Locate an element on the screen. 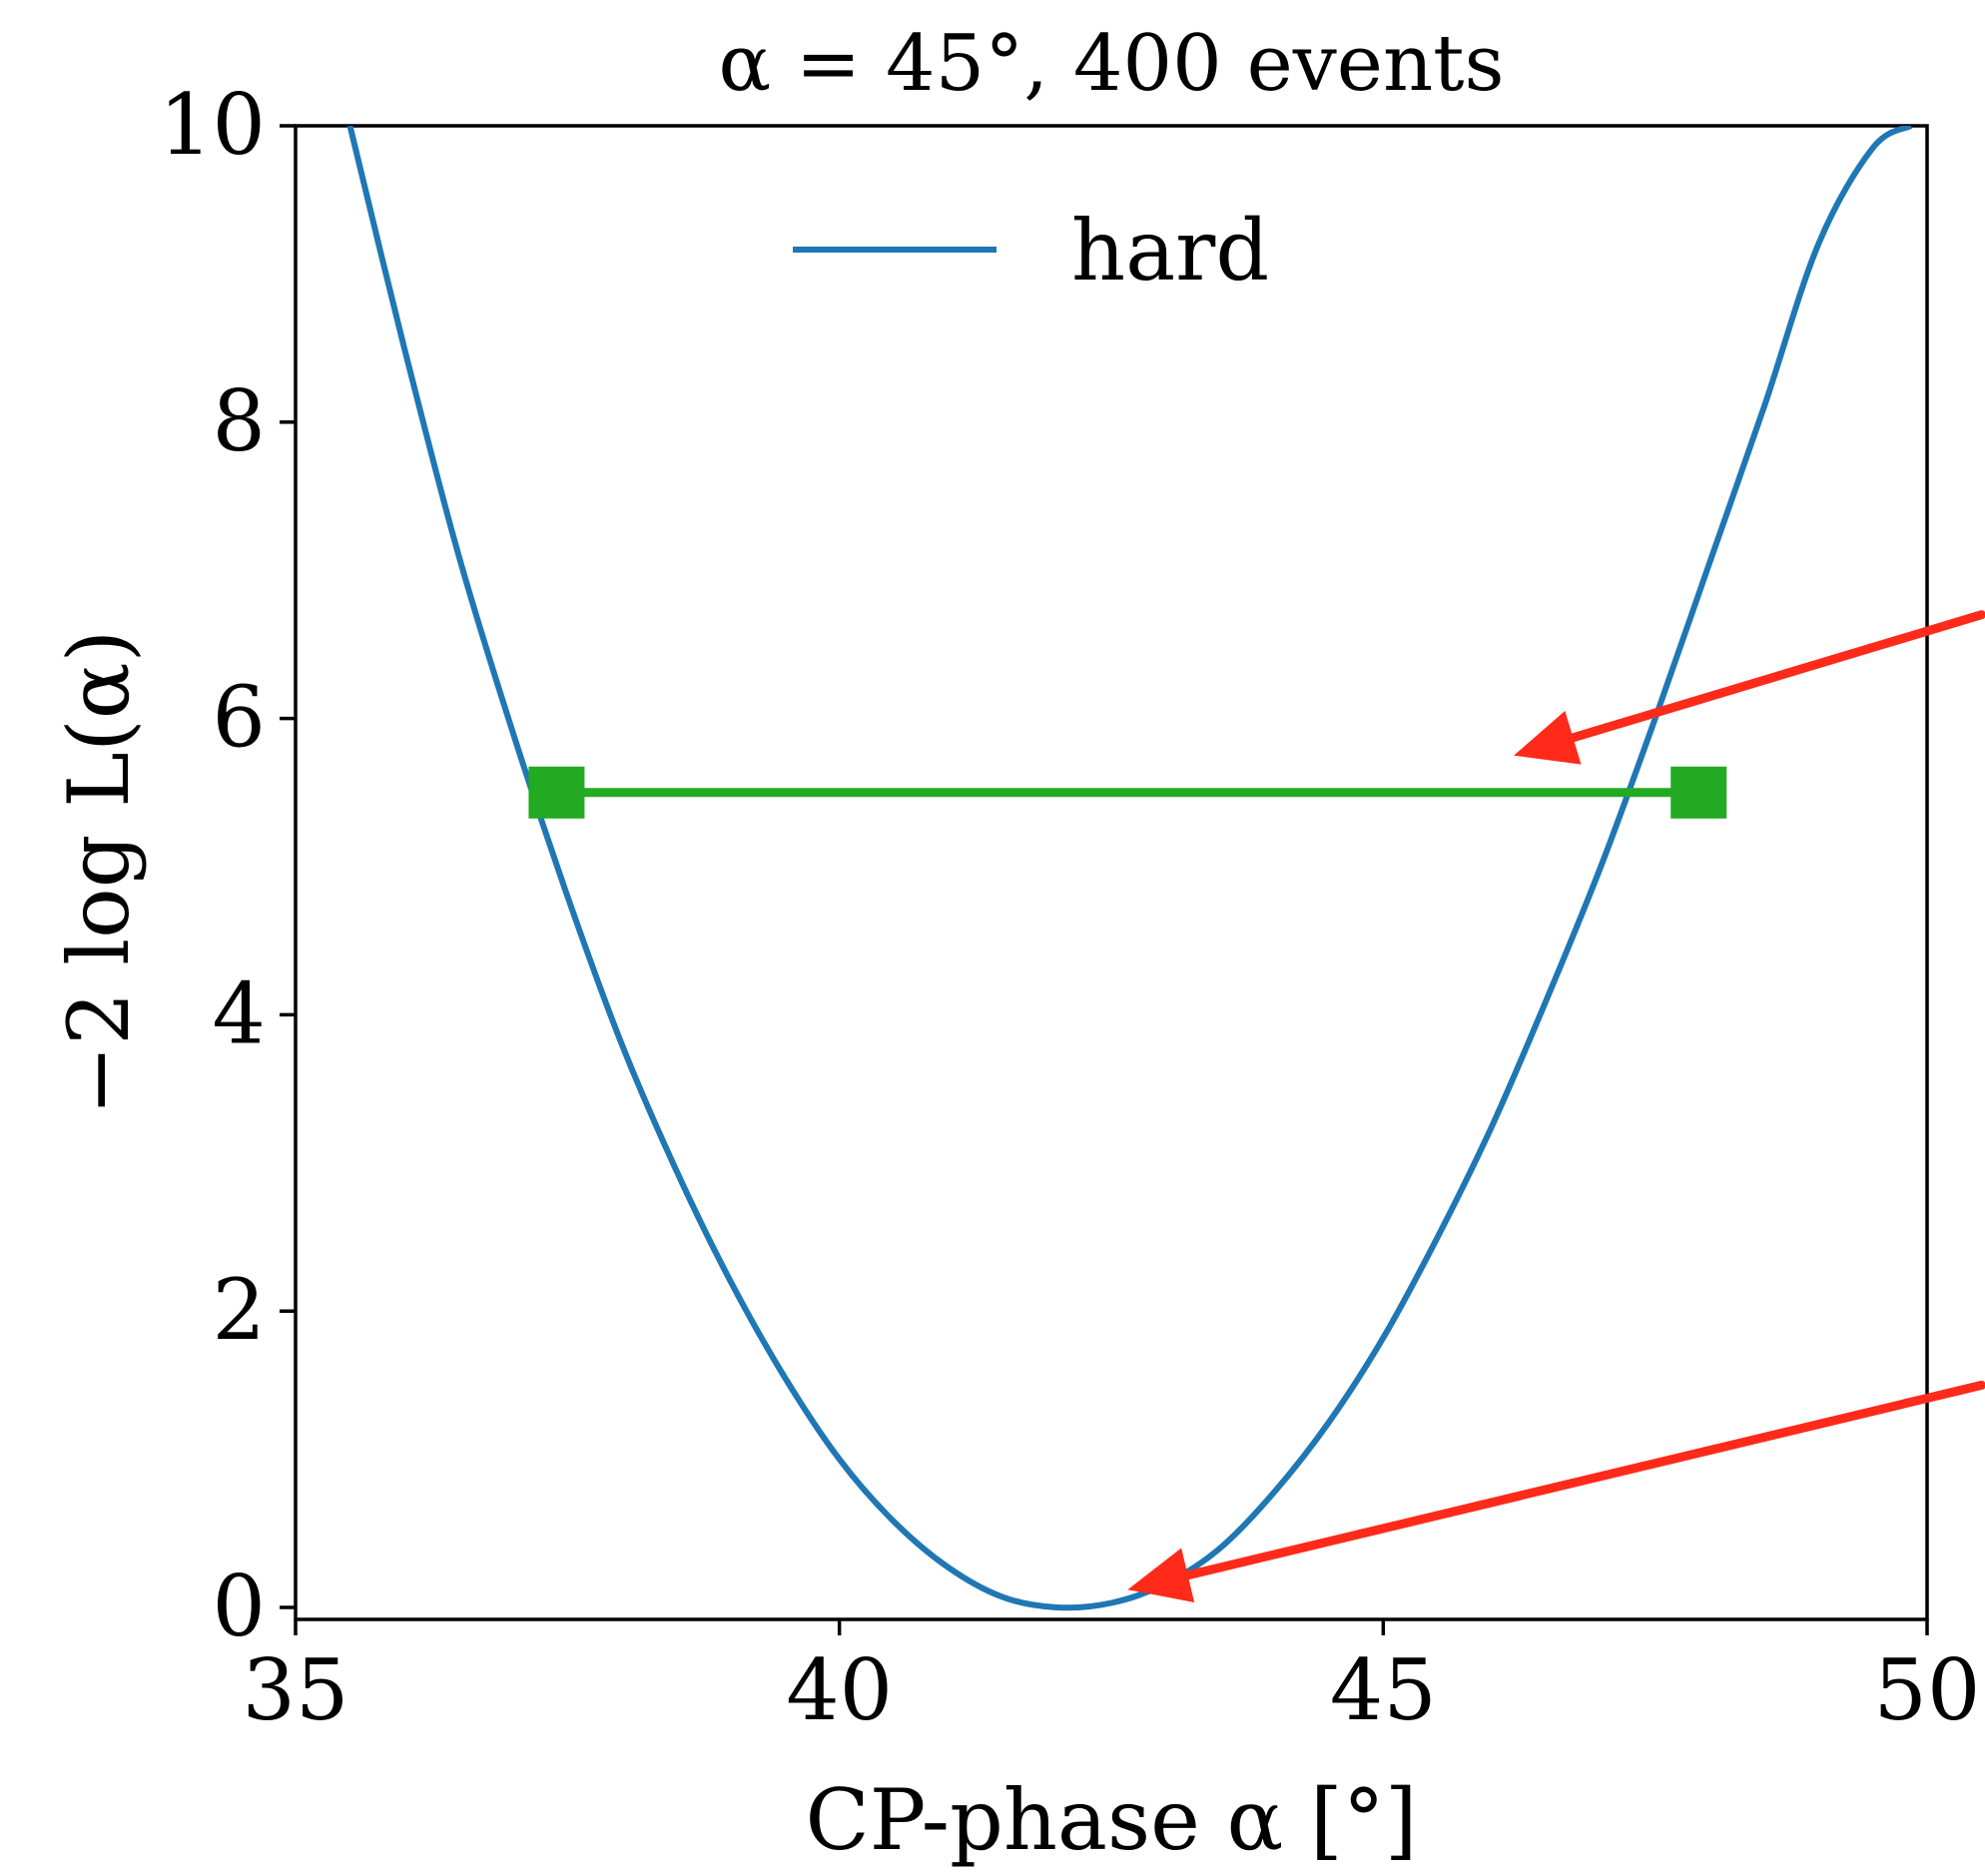 The height and width of the screenshot is (1876, 1985). x-tick-label: 40 is located at coordinates (839, 1690).